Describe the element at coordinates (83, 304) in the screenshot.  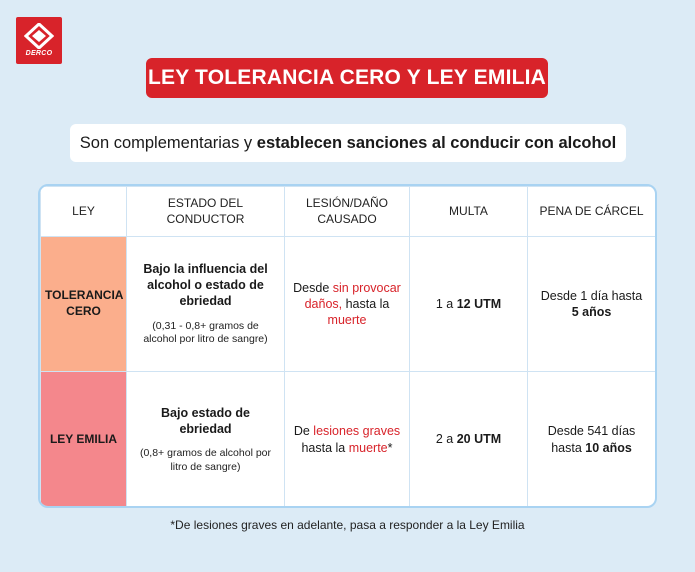
I see `law-name: TOLERANCIA CERO` at that location.